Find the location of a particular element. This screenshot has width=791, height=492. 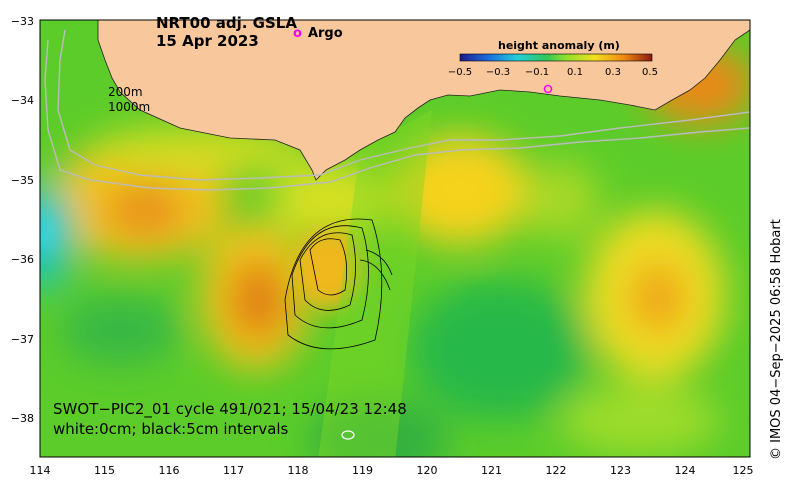

colorbar-tick: 0.5 is located at coordinates (650, 72).